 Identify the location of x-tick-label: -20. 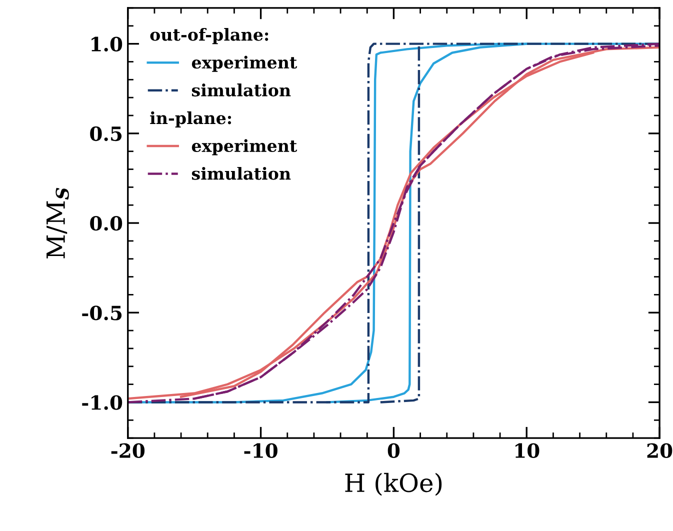
(128, 450).